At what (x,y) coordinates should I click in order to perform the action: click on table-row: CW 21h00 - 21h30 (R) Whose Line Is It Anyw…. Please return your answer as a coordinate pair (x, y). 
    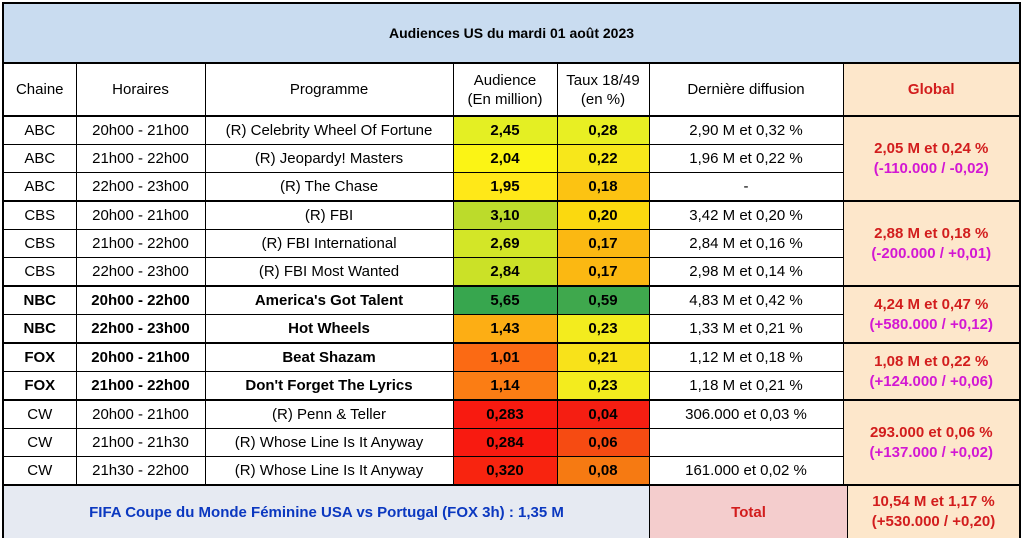
    Looking at the image, I should click on (511, 442).